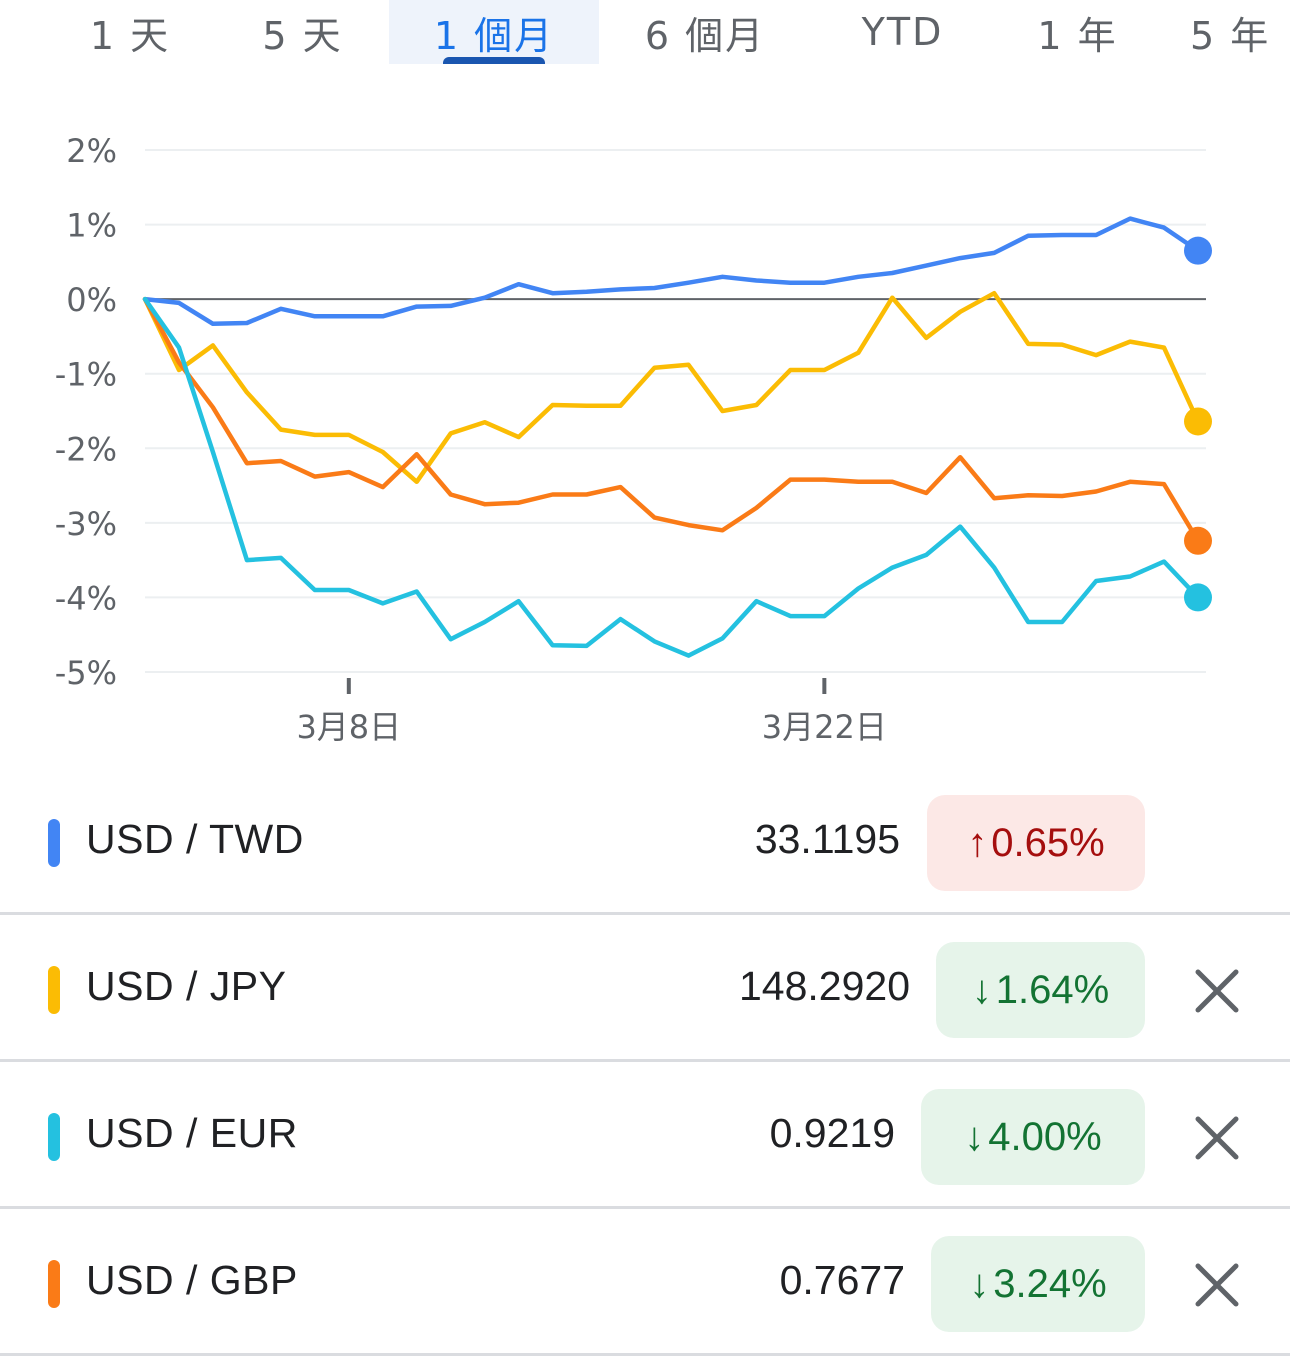  What do you see at coordinates (86, 375) in the screenshot?
I see `y-tick-label: -1%` at bounding box center [86, 375].